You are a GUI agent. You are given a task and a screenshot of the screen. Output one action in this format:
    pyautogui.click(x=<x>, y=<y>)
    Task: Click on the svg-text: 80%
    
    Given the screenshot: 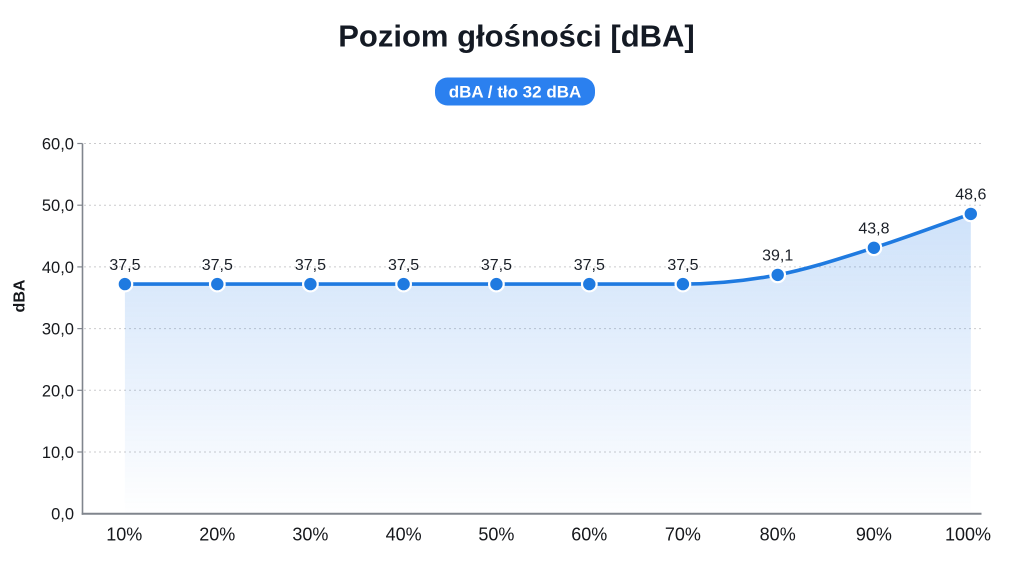 What is the action you would take?
    pyautogui.click(x=778, y=535)
    